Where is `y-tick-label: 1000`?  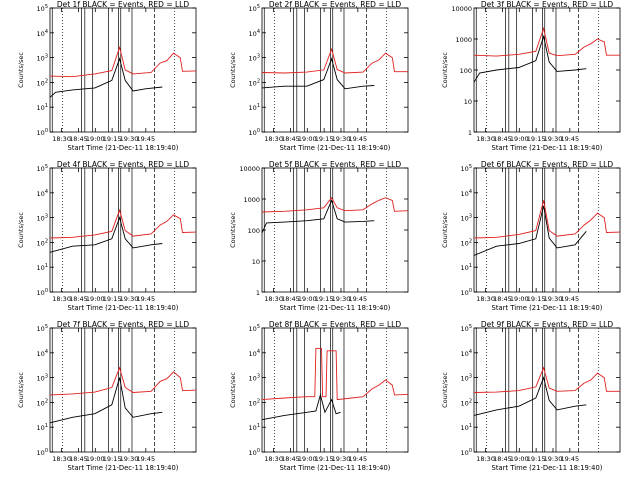 y-tick-label: 1000 is located at coordinates (251, 200).